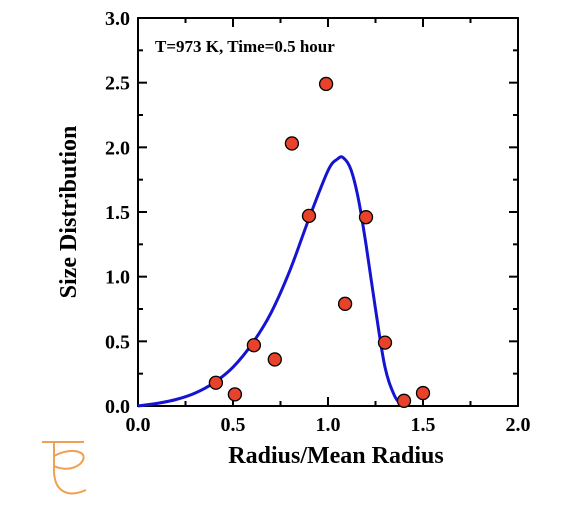 This screenshot has height=513, width=572. I want to click on y-tick-label: 2.5, so click(117, 84).